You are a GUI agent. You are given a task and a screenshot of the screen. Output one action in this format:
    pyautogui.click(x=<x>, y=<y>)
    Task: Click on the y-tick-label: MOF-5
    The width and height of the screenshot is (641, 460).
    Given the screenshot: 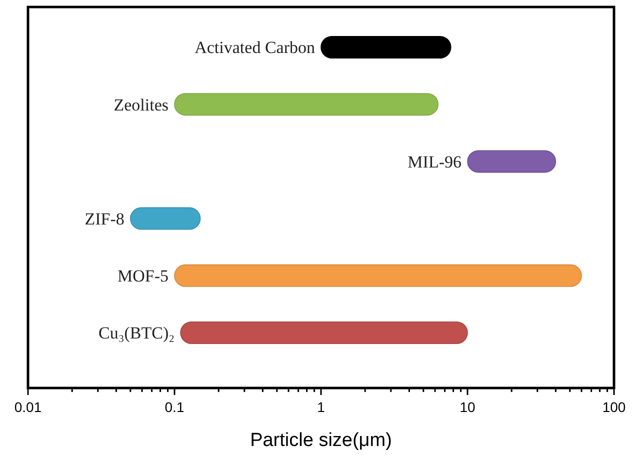 What is the action you would take?
    pyautogui.click(x=142, y=276)
    